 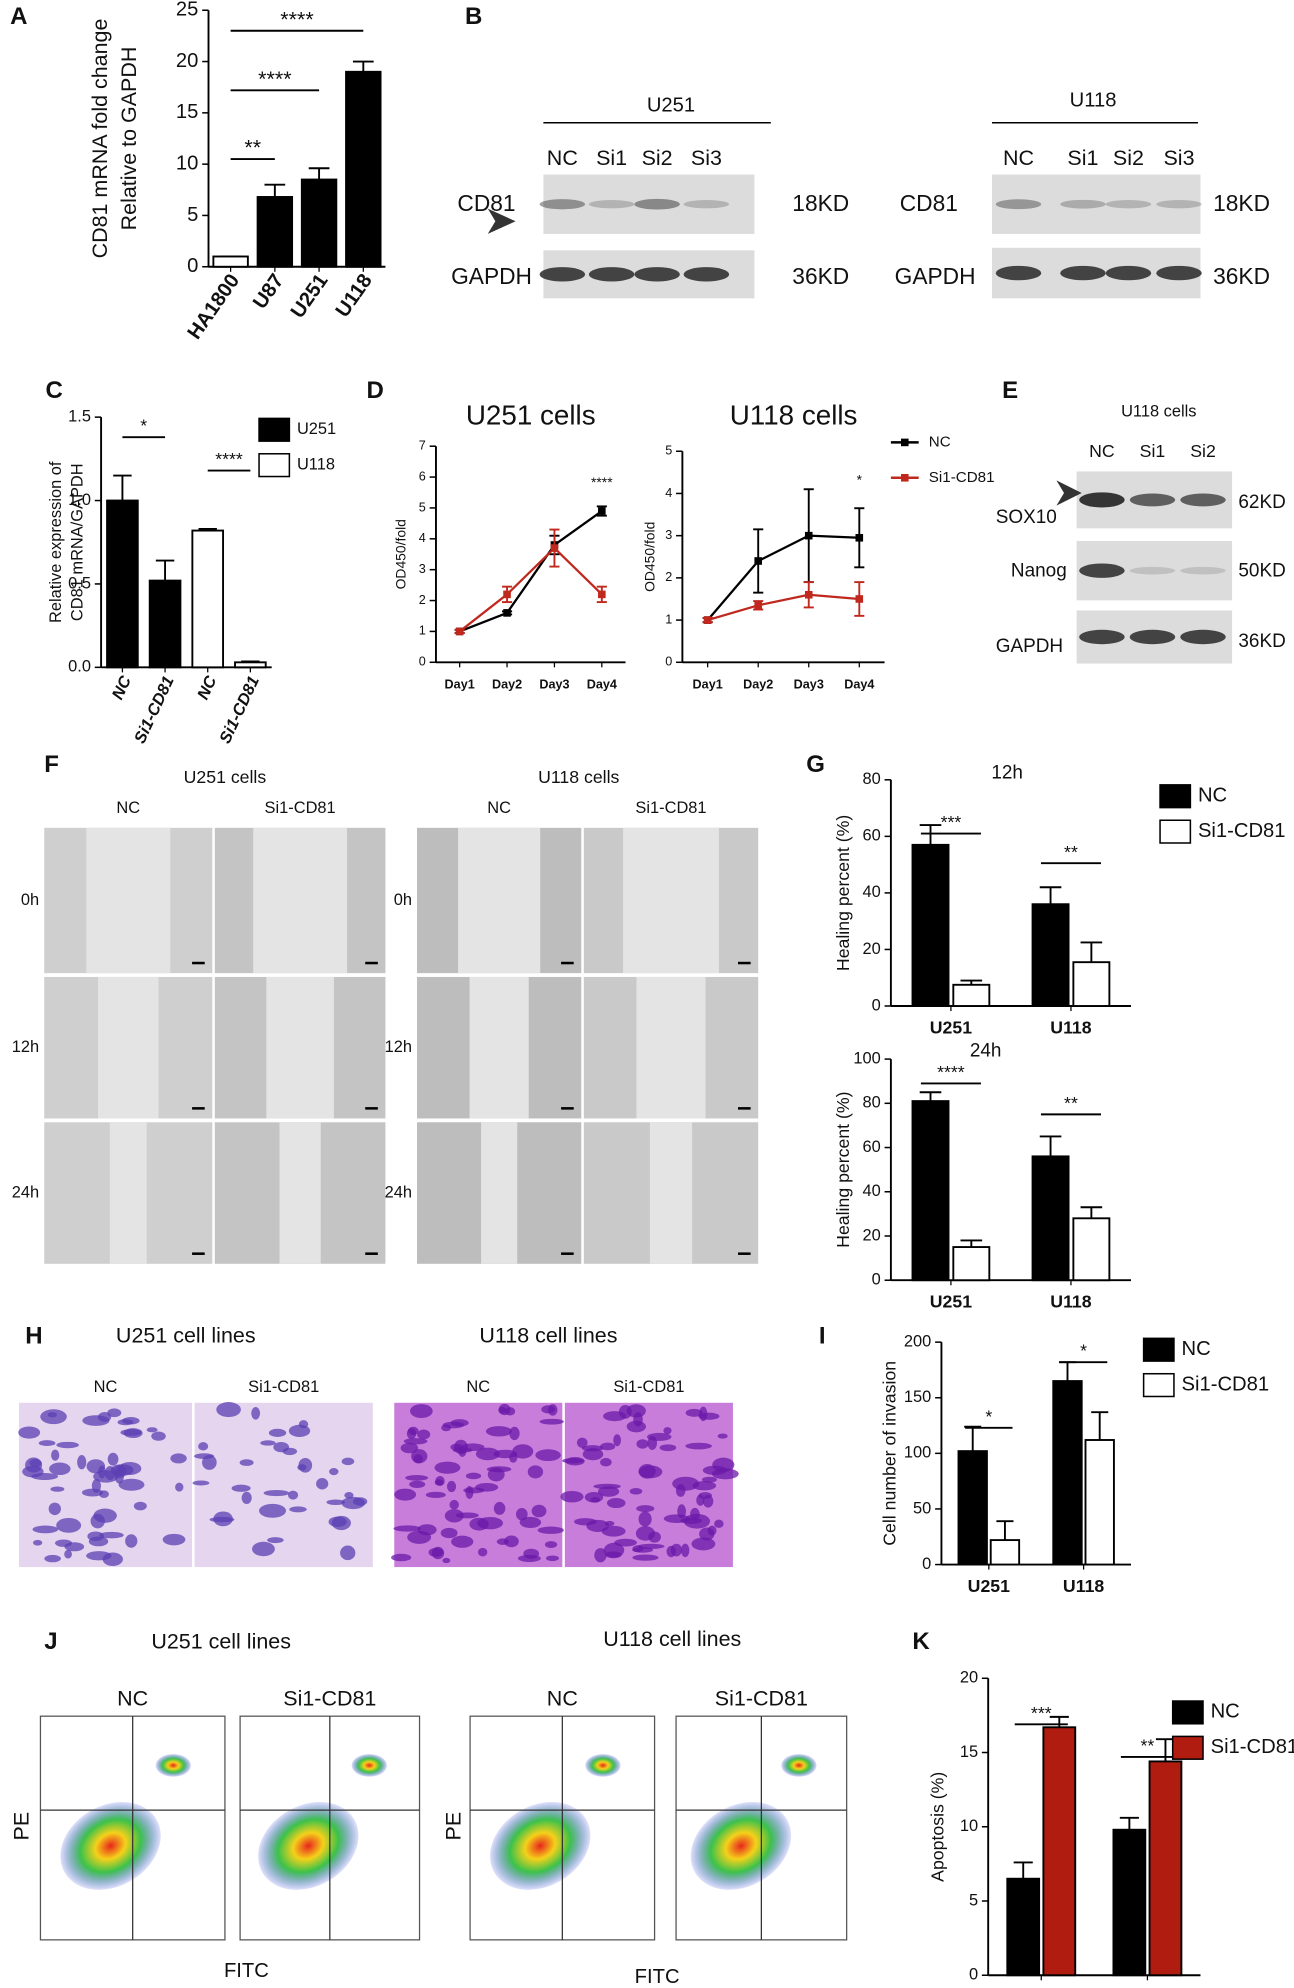 What do you see at coordinates (872, 779) in the screenshot?
I see `y-tick-label: 80` at bounding box center [872, 779].